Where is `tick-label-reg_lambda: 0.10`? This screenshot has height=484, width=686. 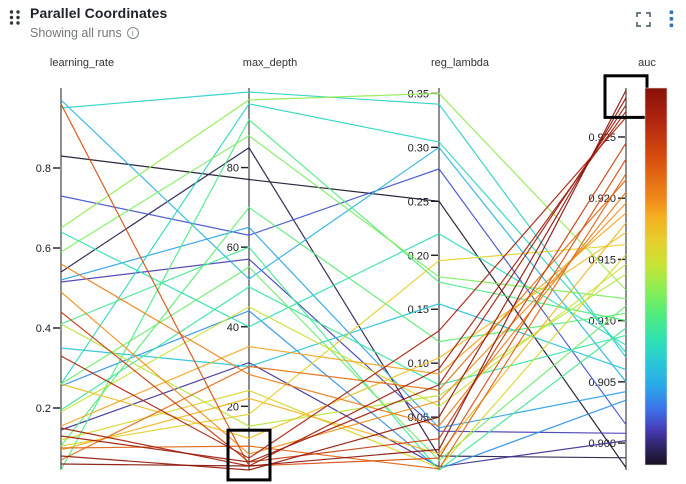 tick-label-reg_lambda: 0.10 is located at coordinates (418, 364).